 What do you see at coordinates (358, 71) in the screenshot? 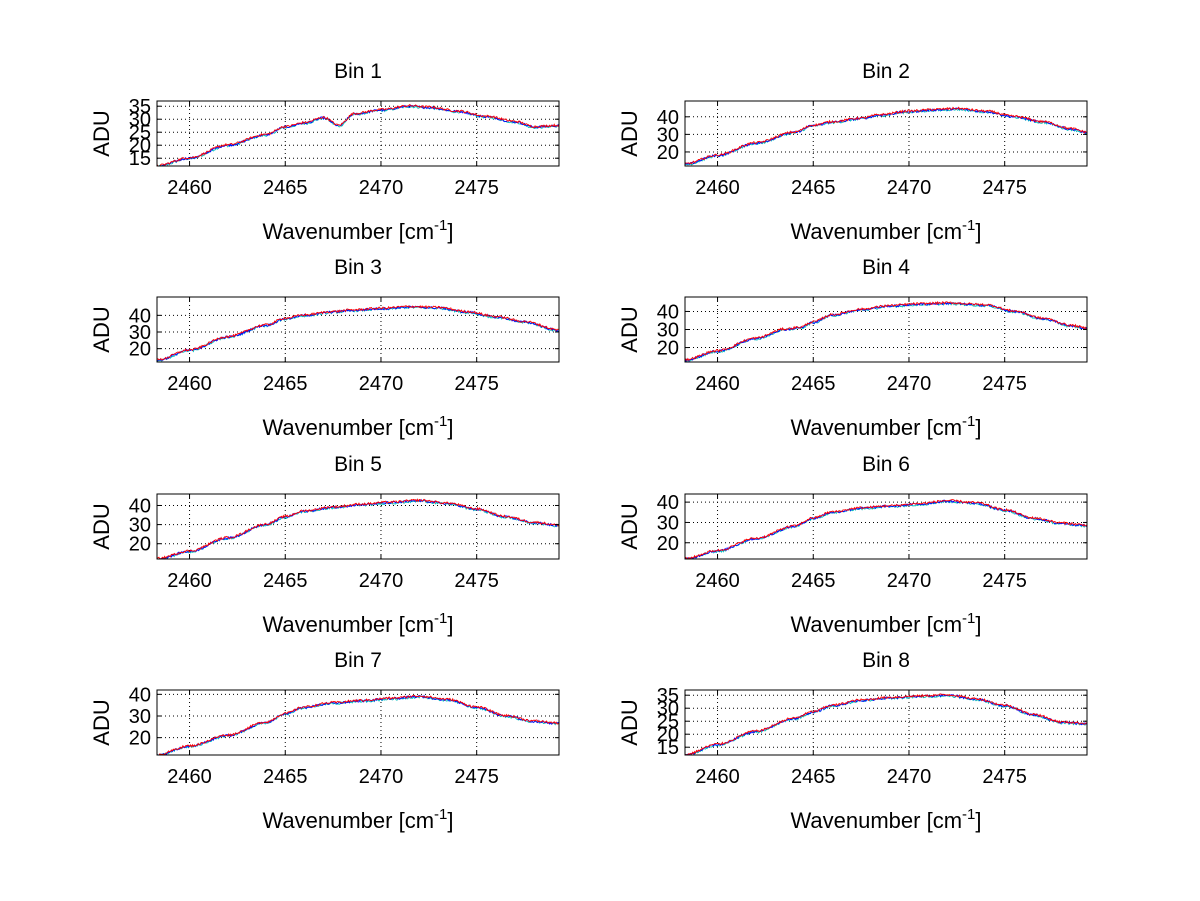
I see `subplot-title: Bin 1` at bounding box center [358, 71].